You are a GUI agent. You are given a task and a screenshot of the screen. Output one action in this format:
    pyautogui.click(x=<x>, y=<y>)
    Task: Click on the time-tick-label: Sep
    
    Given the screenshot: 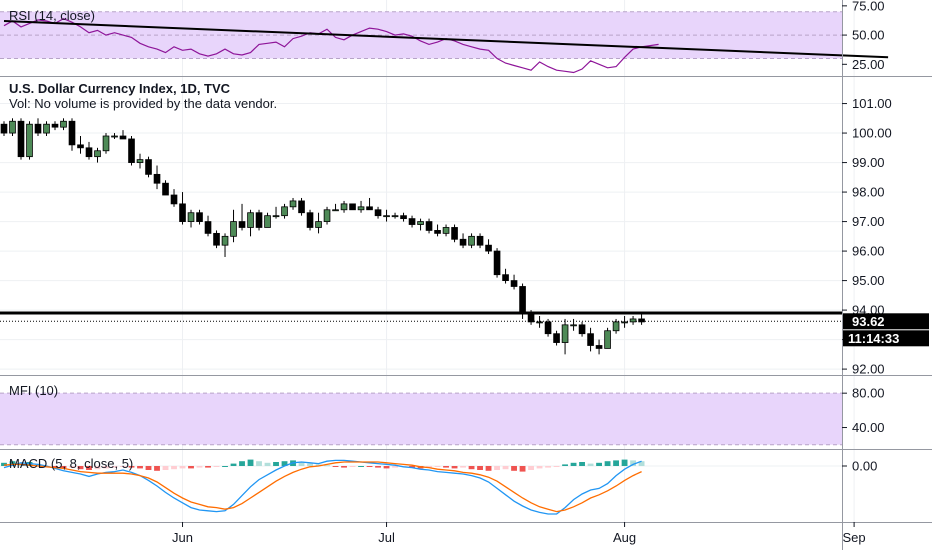 What is the action you would take?
    pyautogui.click(x=854, y=537)
    